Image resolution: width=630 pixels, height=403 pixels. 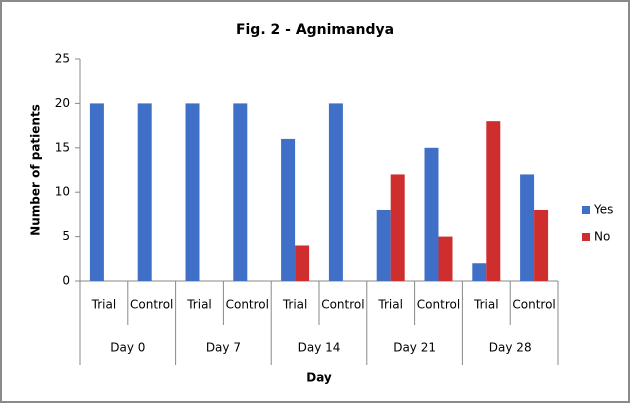 What do you see at coordinates (62, 192) in the screenshot?
I see `y-tick-label: 10` at bounding box center [62, 192].